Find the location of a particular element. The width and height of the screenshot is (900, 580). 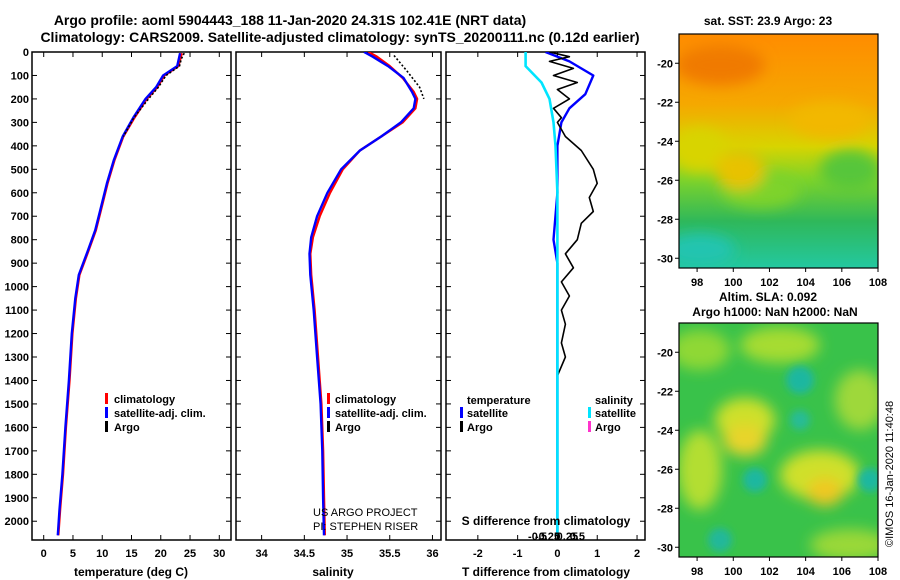

depth-tick-label: 600 is located at coordinates (20, 194).